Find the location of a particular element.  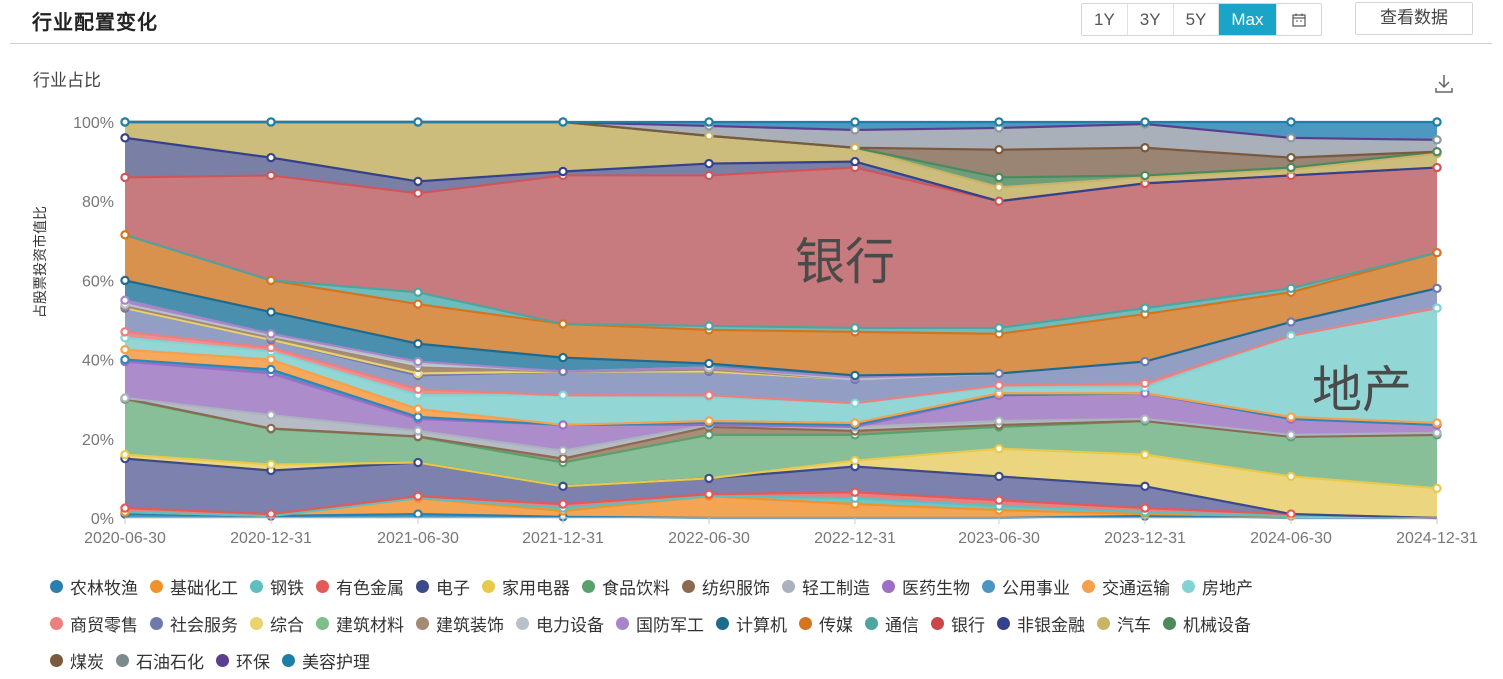

legend-item: 电力设备 is located at coordinates (560, 623).